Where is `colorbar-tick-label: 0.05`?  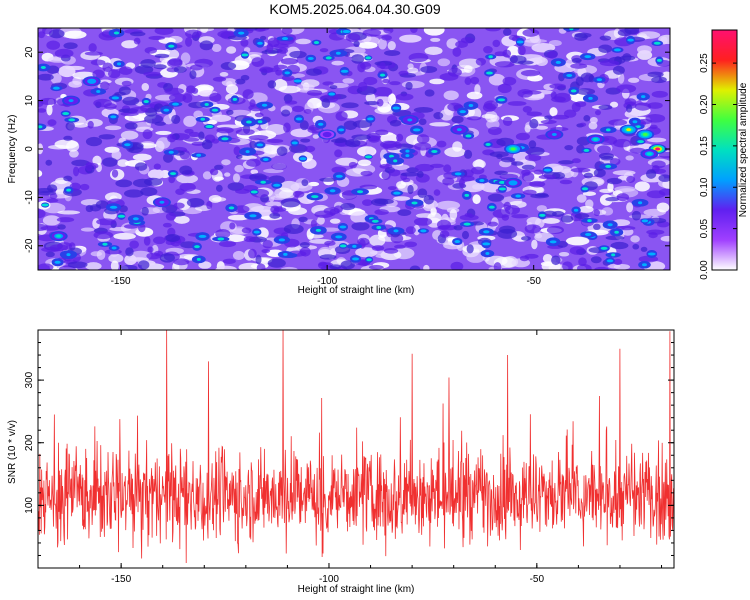
colorbar-tick-label: 0.05 is located at coordinates (704, 228).